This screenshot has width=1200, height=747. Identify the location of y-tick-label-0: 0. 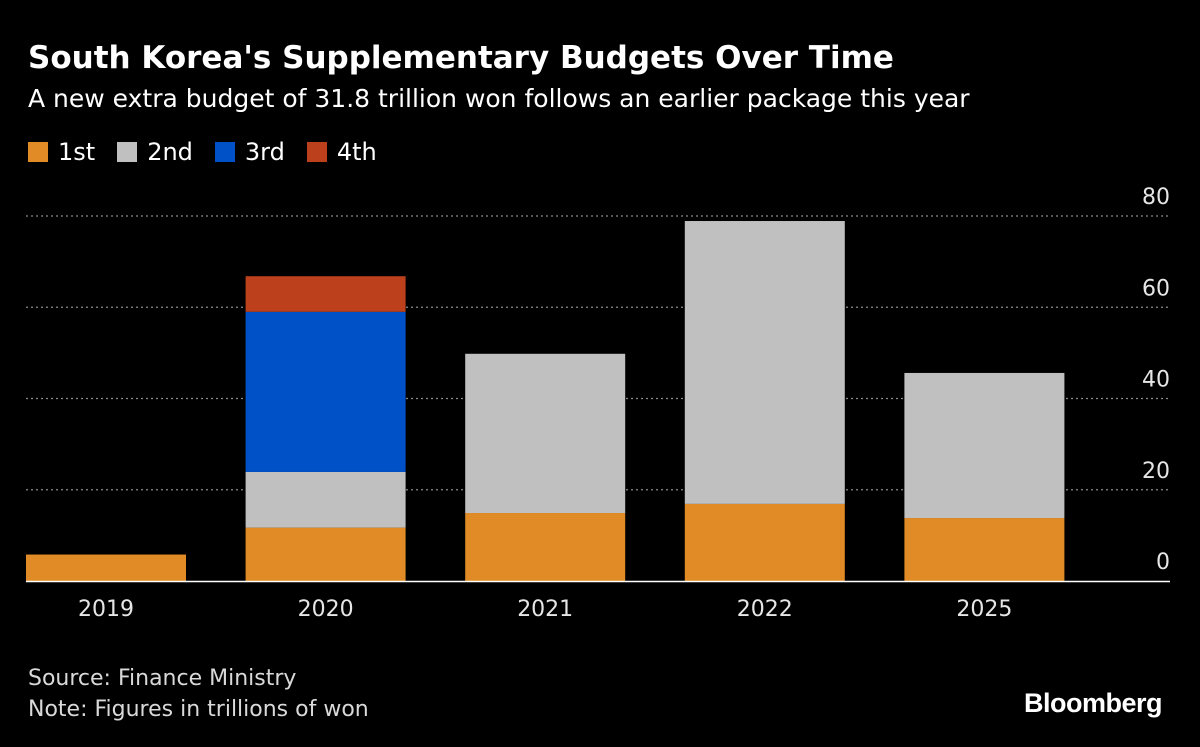
(1163, 562).